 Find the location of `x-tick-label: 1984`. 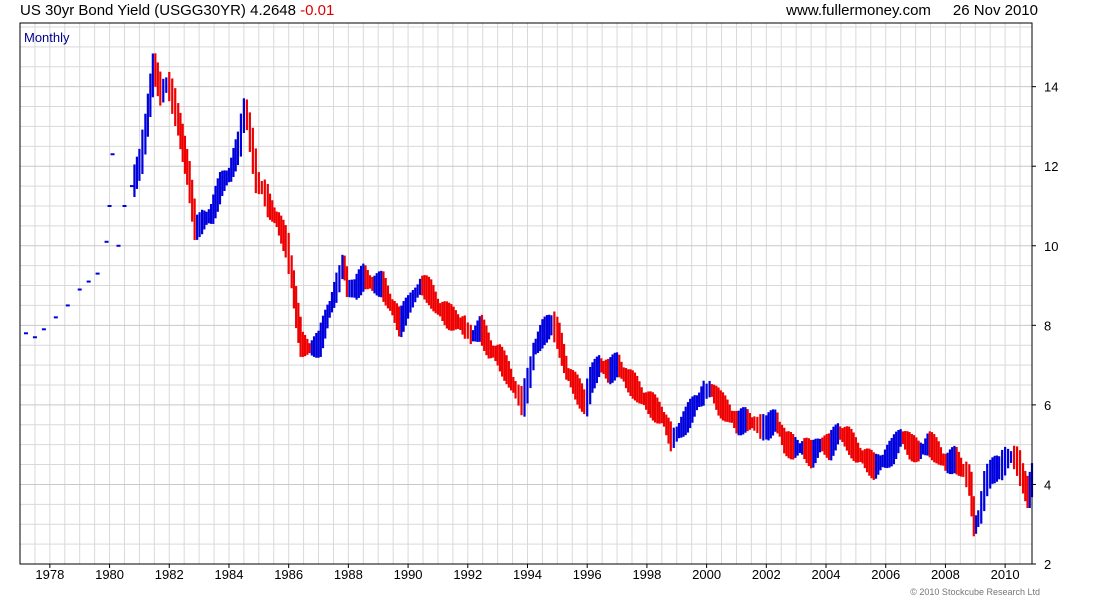

x-tick-label: 1984 is located at coordinates (229, 574).